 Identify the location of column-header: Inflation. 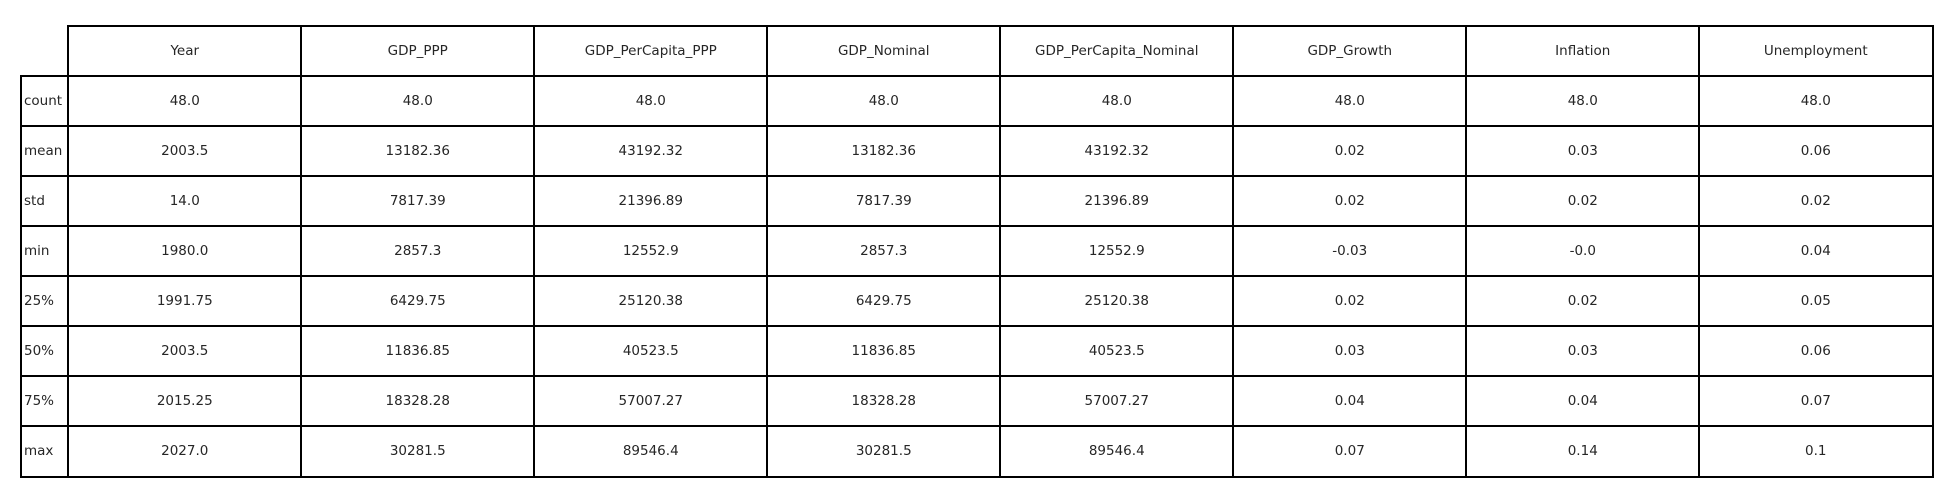
(1583, 51).